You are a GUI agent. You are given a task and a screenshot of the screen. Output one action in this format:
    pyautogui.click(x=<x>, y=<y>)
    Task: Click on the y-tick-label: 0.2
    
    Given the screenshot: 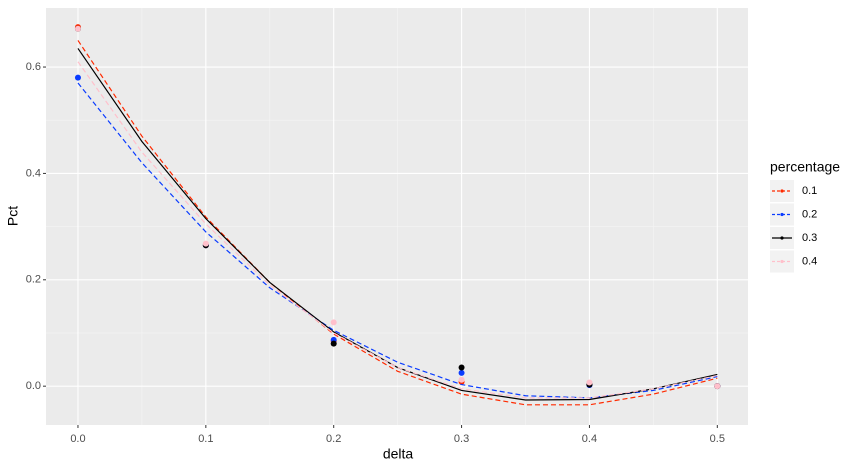 What is the action you would take?
    pyautogui.click(x=33, y=280)
    